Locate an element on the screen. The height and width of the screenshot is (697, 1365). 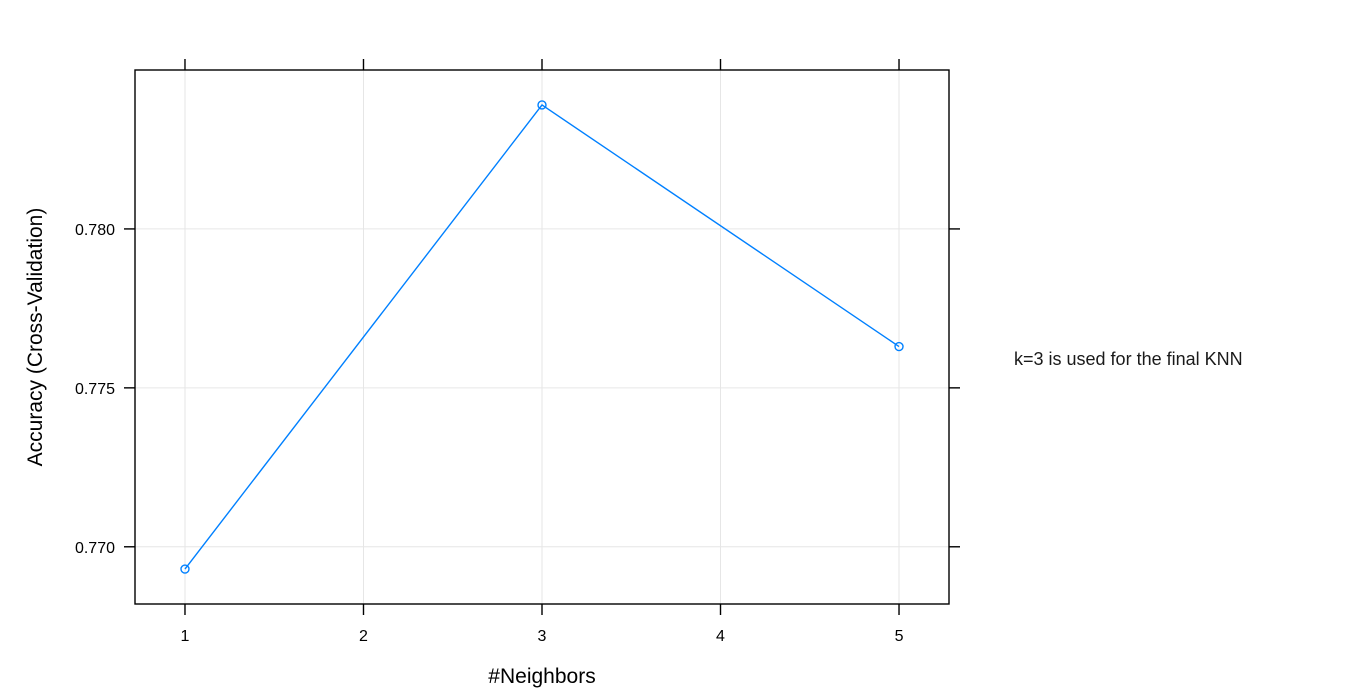
x-tick-label: 4 is located at coordinates (720, 636).